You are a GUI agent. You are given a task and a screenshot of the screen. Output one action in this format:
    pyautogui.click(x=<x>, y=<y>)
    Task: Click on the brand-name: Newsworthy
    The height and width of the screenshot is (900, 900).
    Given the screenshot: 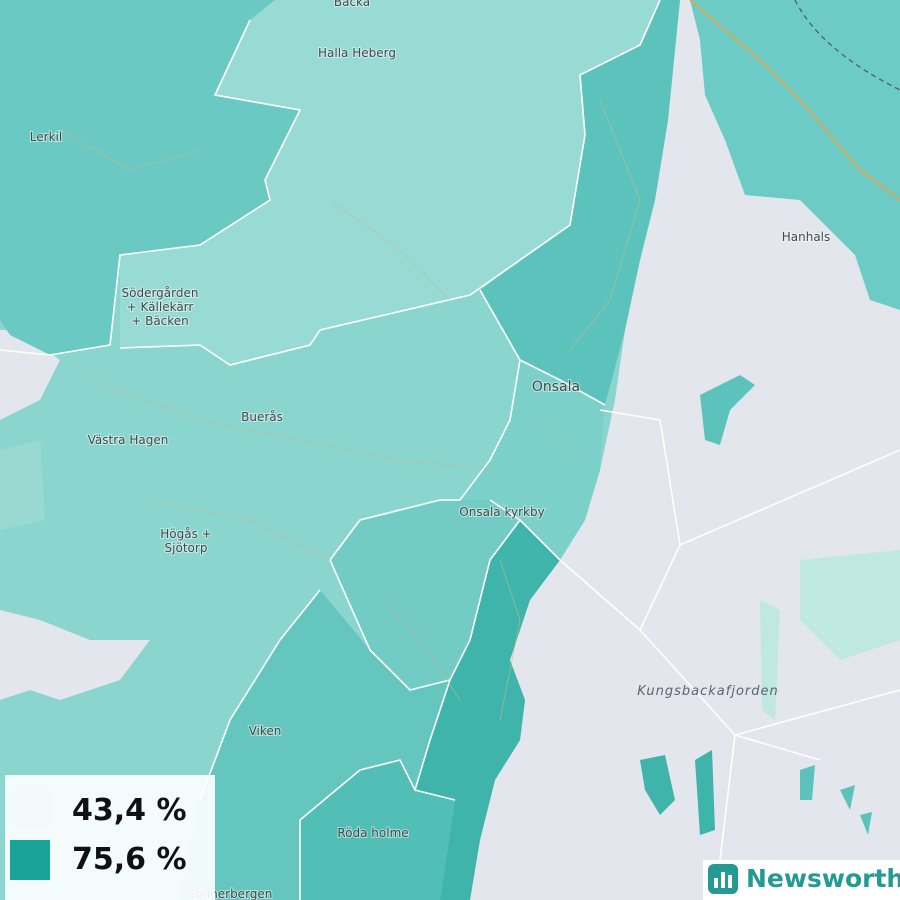 What is the action you would take?
    pyautogui.click(x=823, y=878)
    